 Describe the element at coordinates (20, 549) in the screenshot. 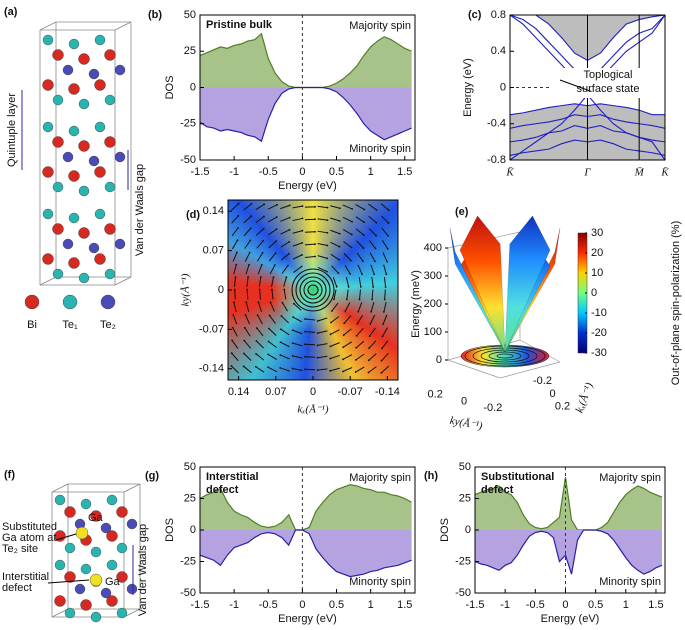

I see `substitution-label: Te₂ site` at that location.